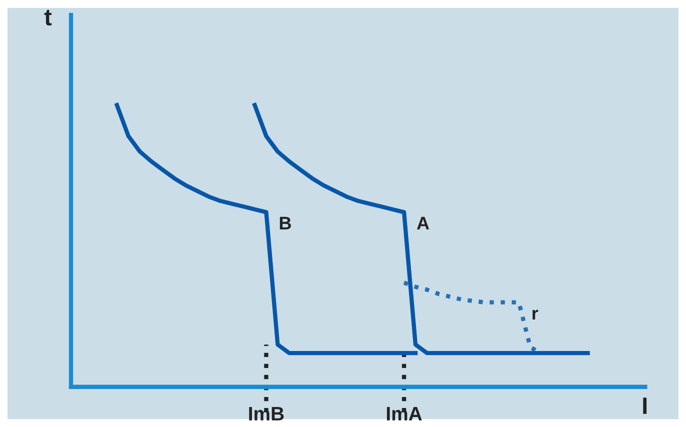  Describe the element at coordinates (645, 406) in the screenshot. I see `x-axis-title: I` at that location.